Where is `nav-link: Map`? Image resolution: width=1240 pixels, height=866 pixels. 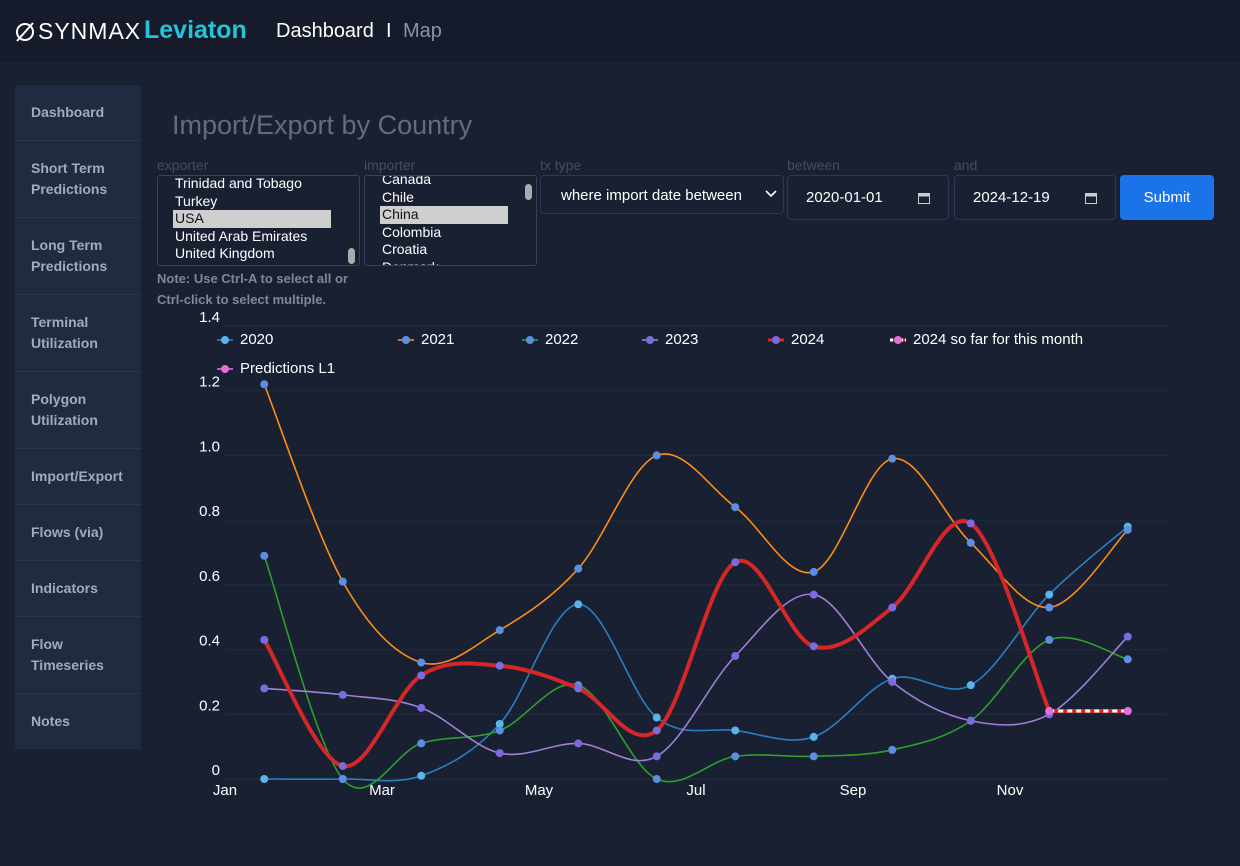
nav-link: Map is located at coordinates (422, 31).